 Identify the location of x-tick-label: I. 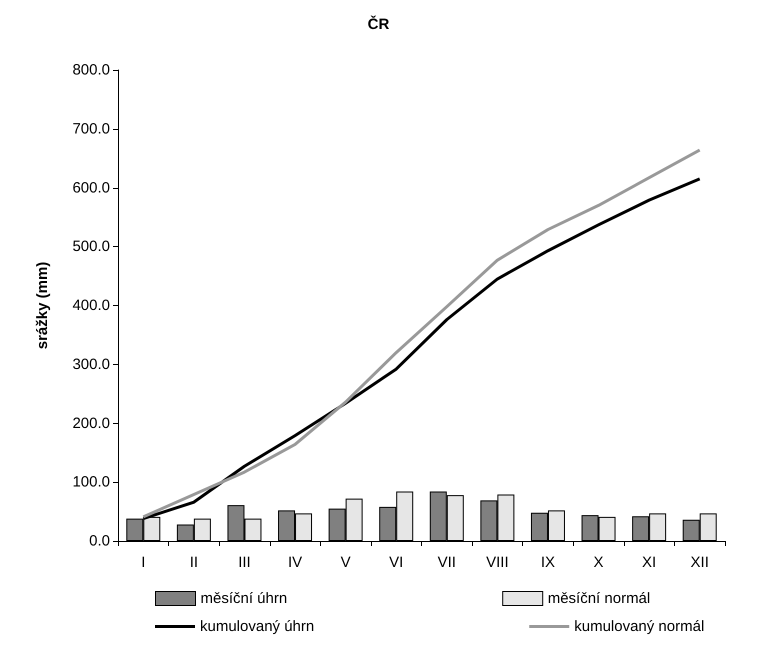
(143, 562).